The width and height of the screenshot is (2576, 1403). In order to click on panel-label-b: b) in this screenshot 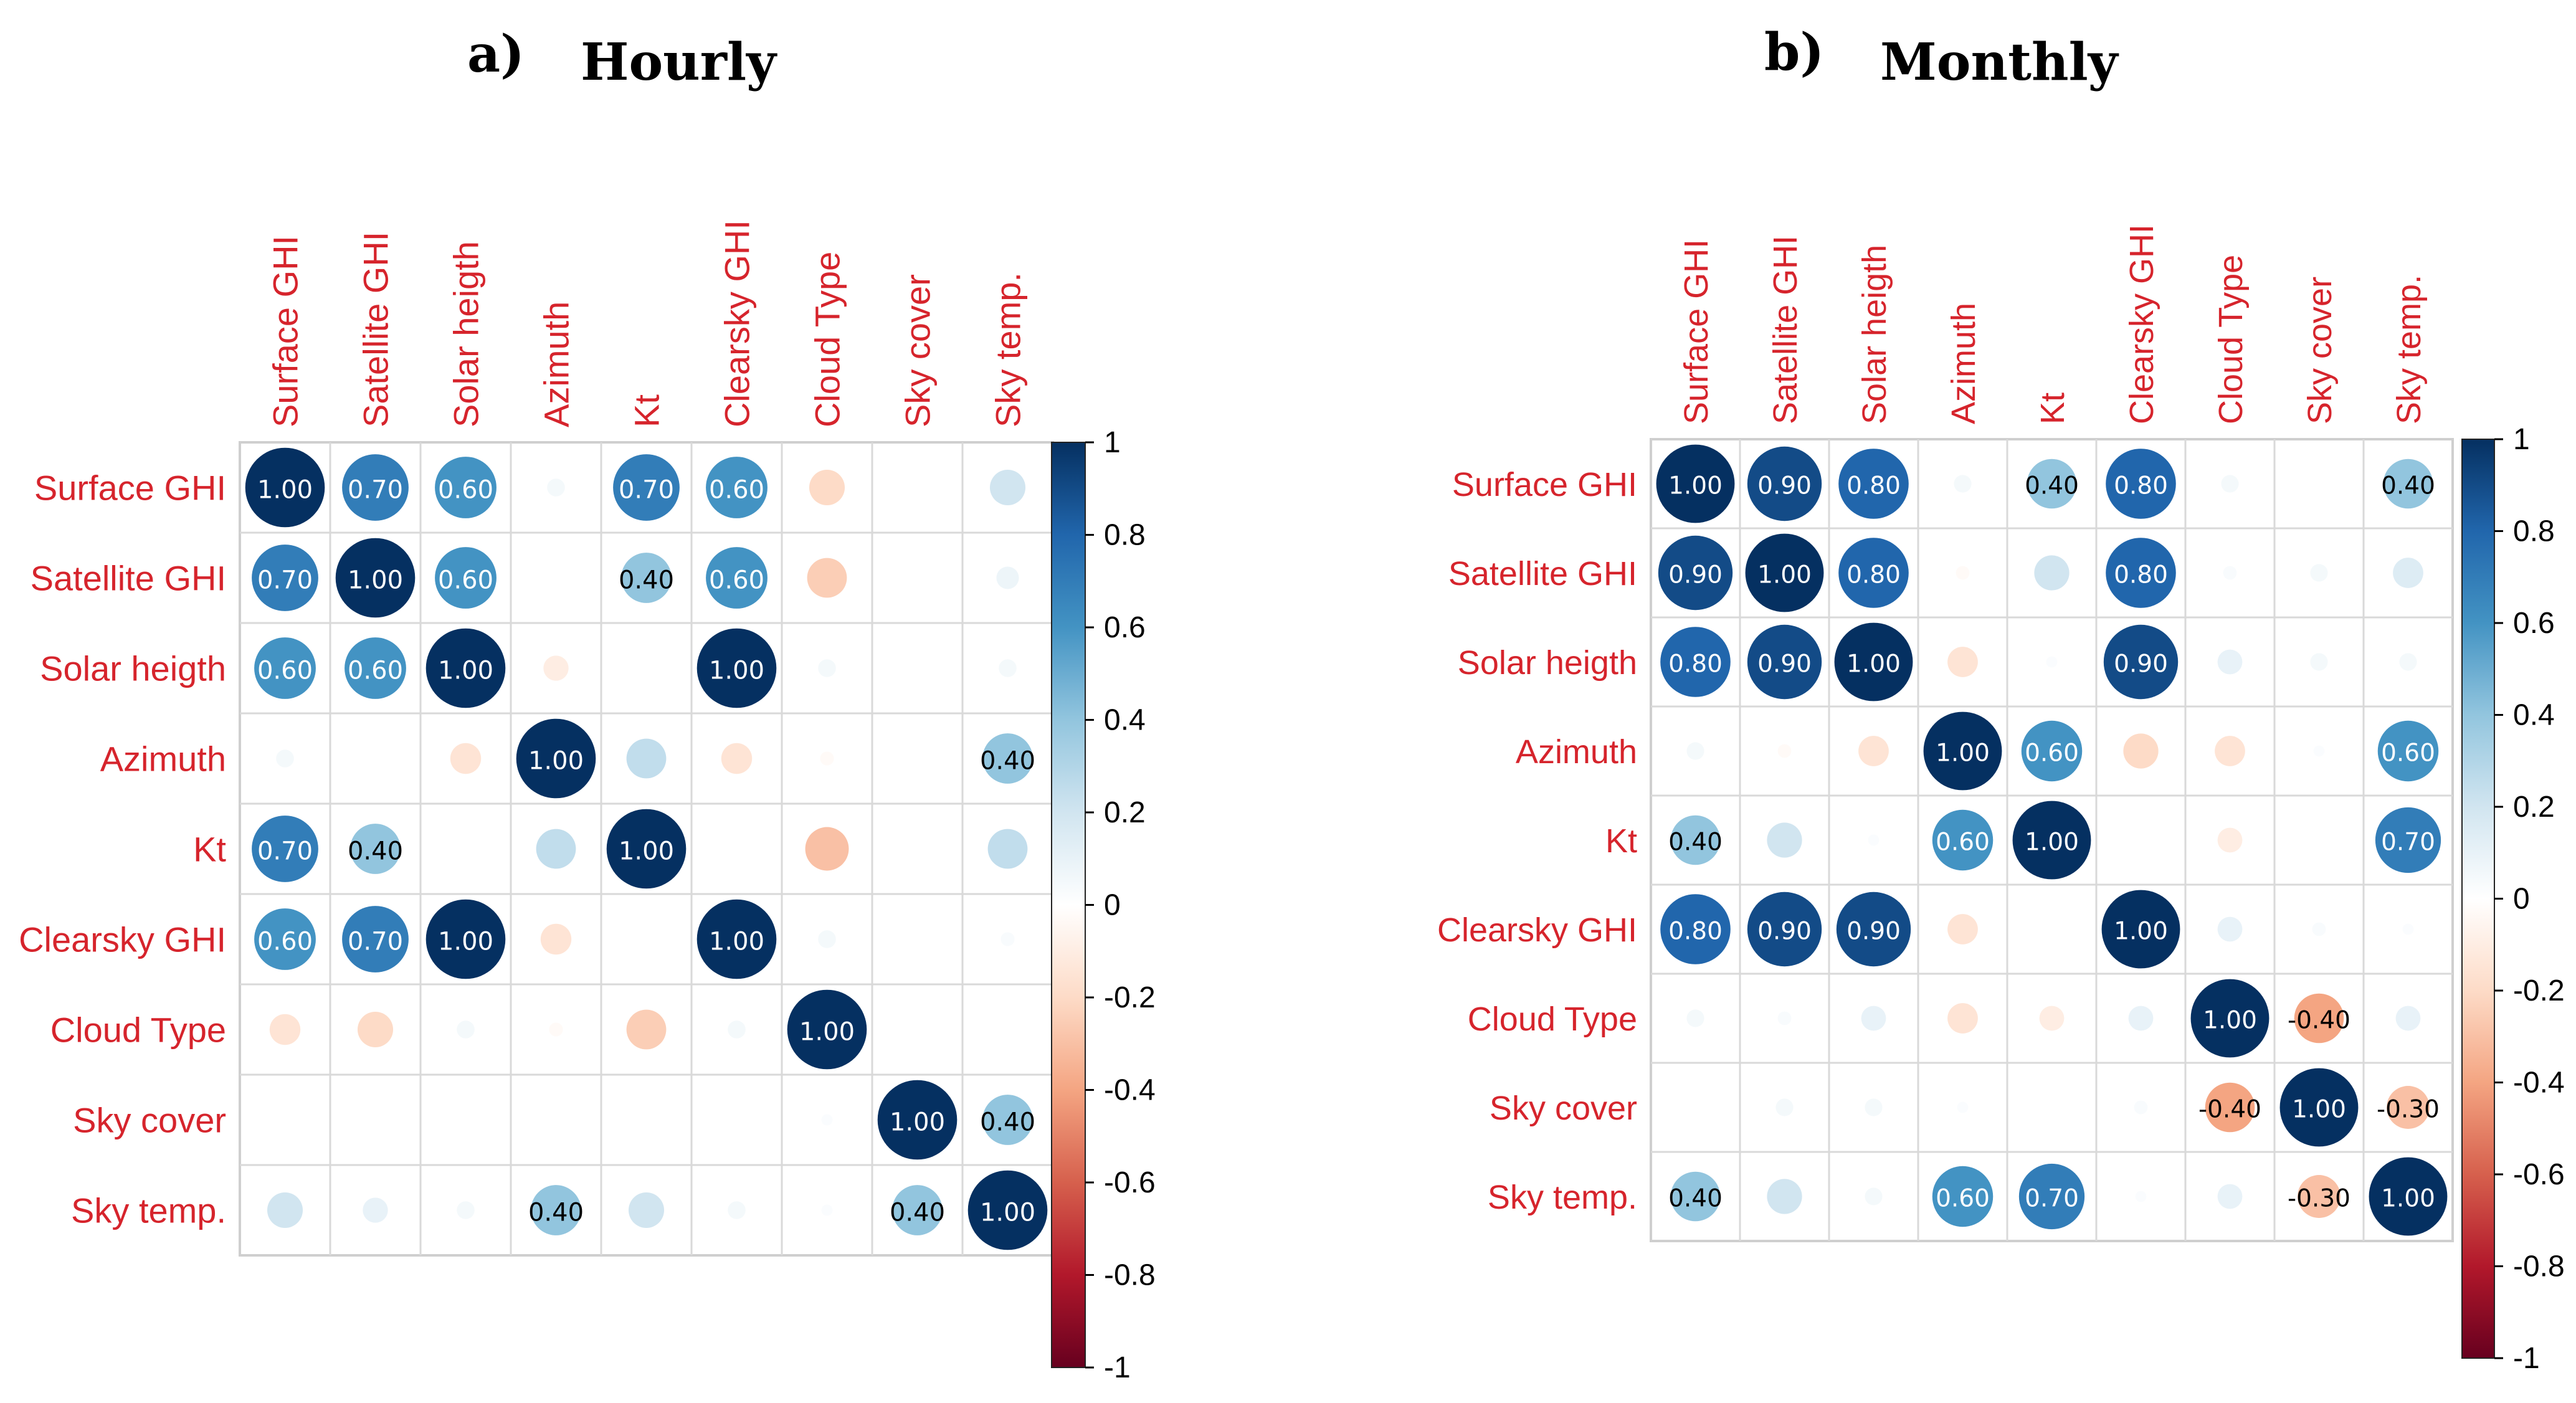, I will do `click(1794, 52)`.